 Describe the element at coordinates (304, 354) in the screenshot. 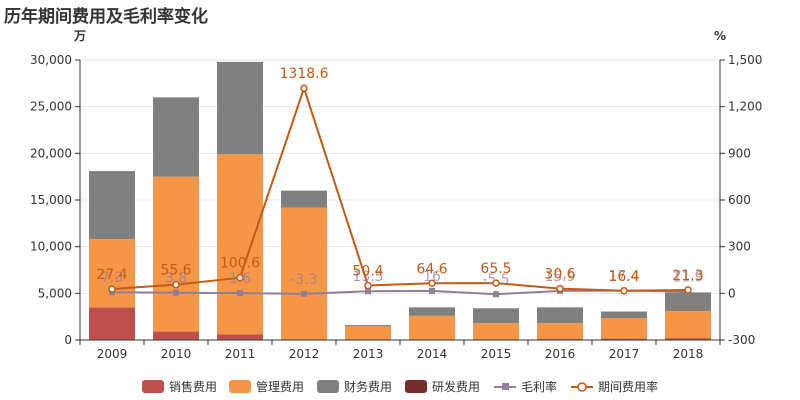

I see `x-tick-label: 2012` at that location.